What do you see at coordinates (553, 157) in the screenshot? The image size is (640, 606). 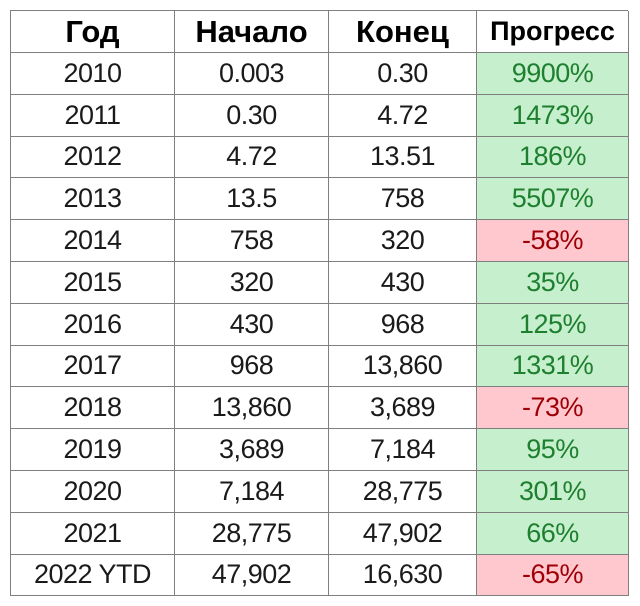 I see `cell-progress: 186%` at bounding box center [553, 157].